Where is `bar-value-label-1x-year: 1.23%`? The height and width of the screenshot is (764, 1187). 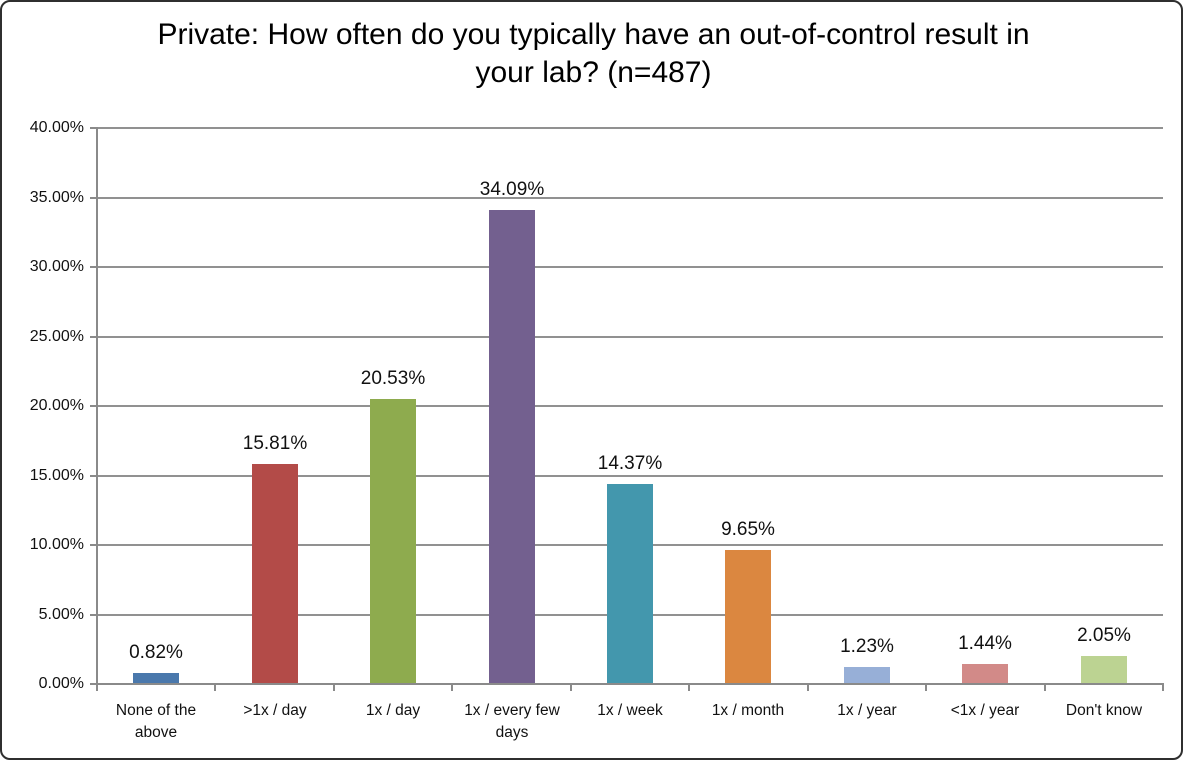
bar-value-label-1x-year: 1.23% is located at coordinates (867, 646).